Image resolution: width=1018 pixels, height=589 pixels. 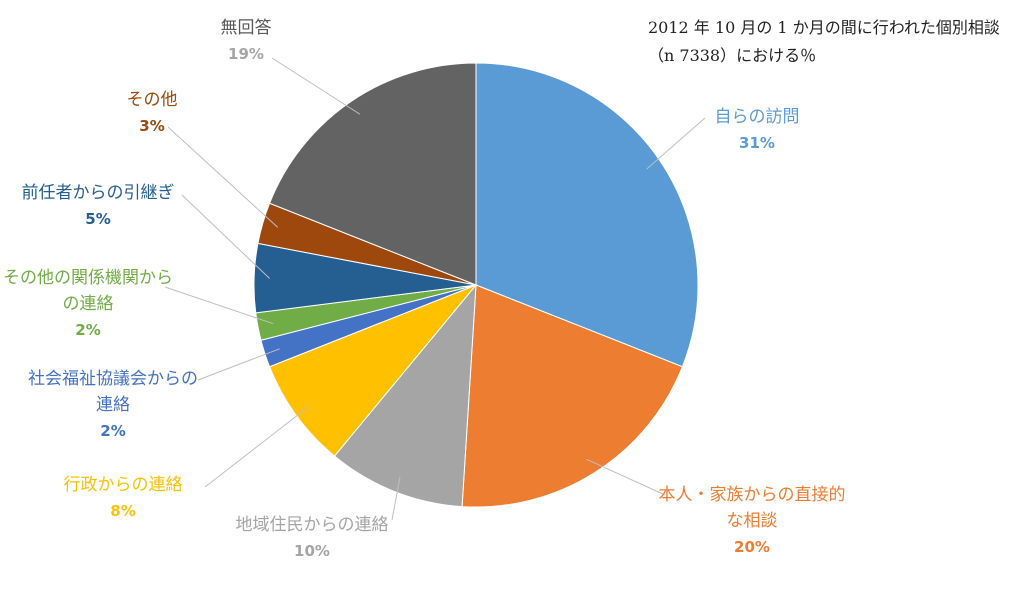 I want to click on slice-label: その他の関係機関からの連絡 2%, so click(x=88, y=304).